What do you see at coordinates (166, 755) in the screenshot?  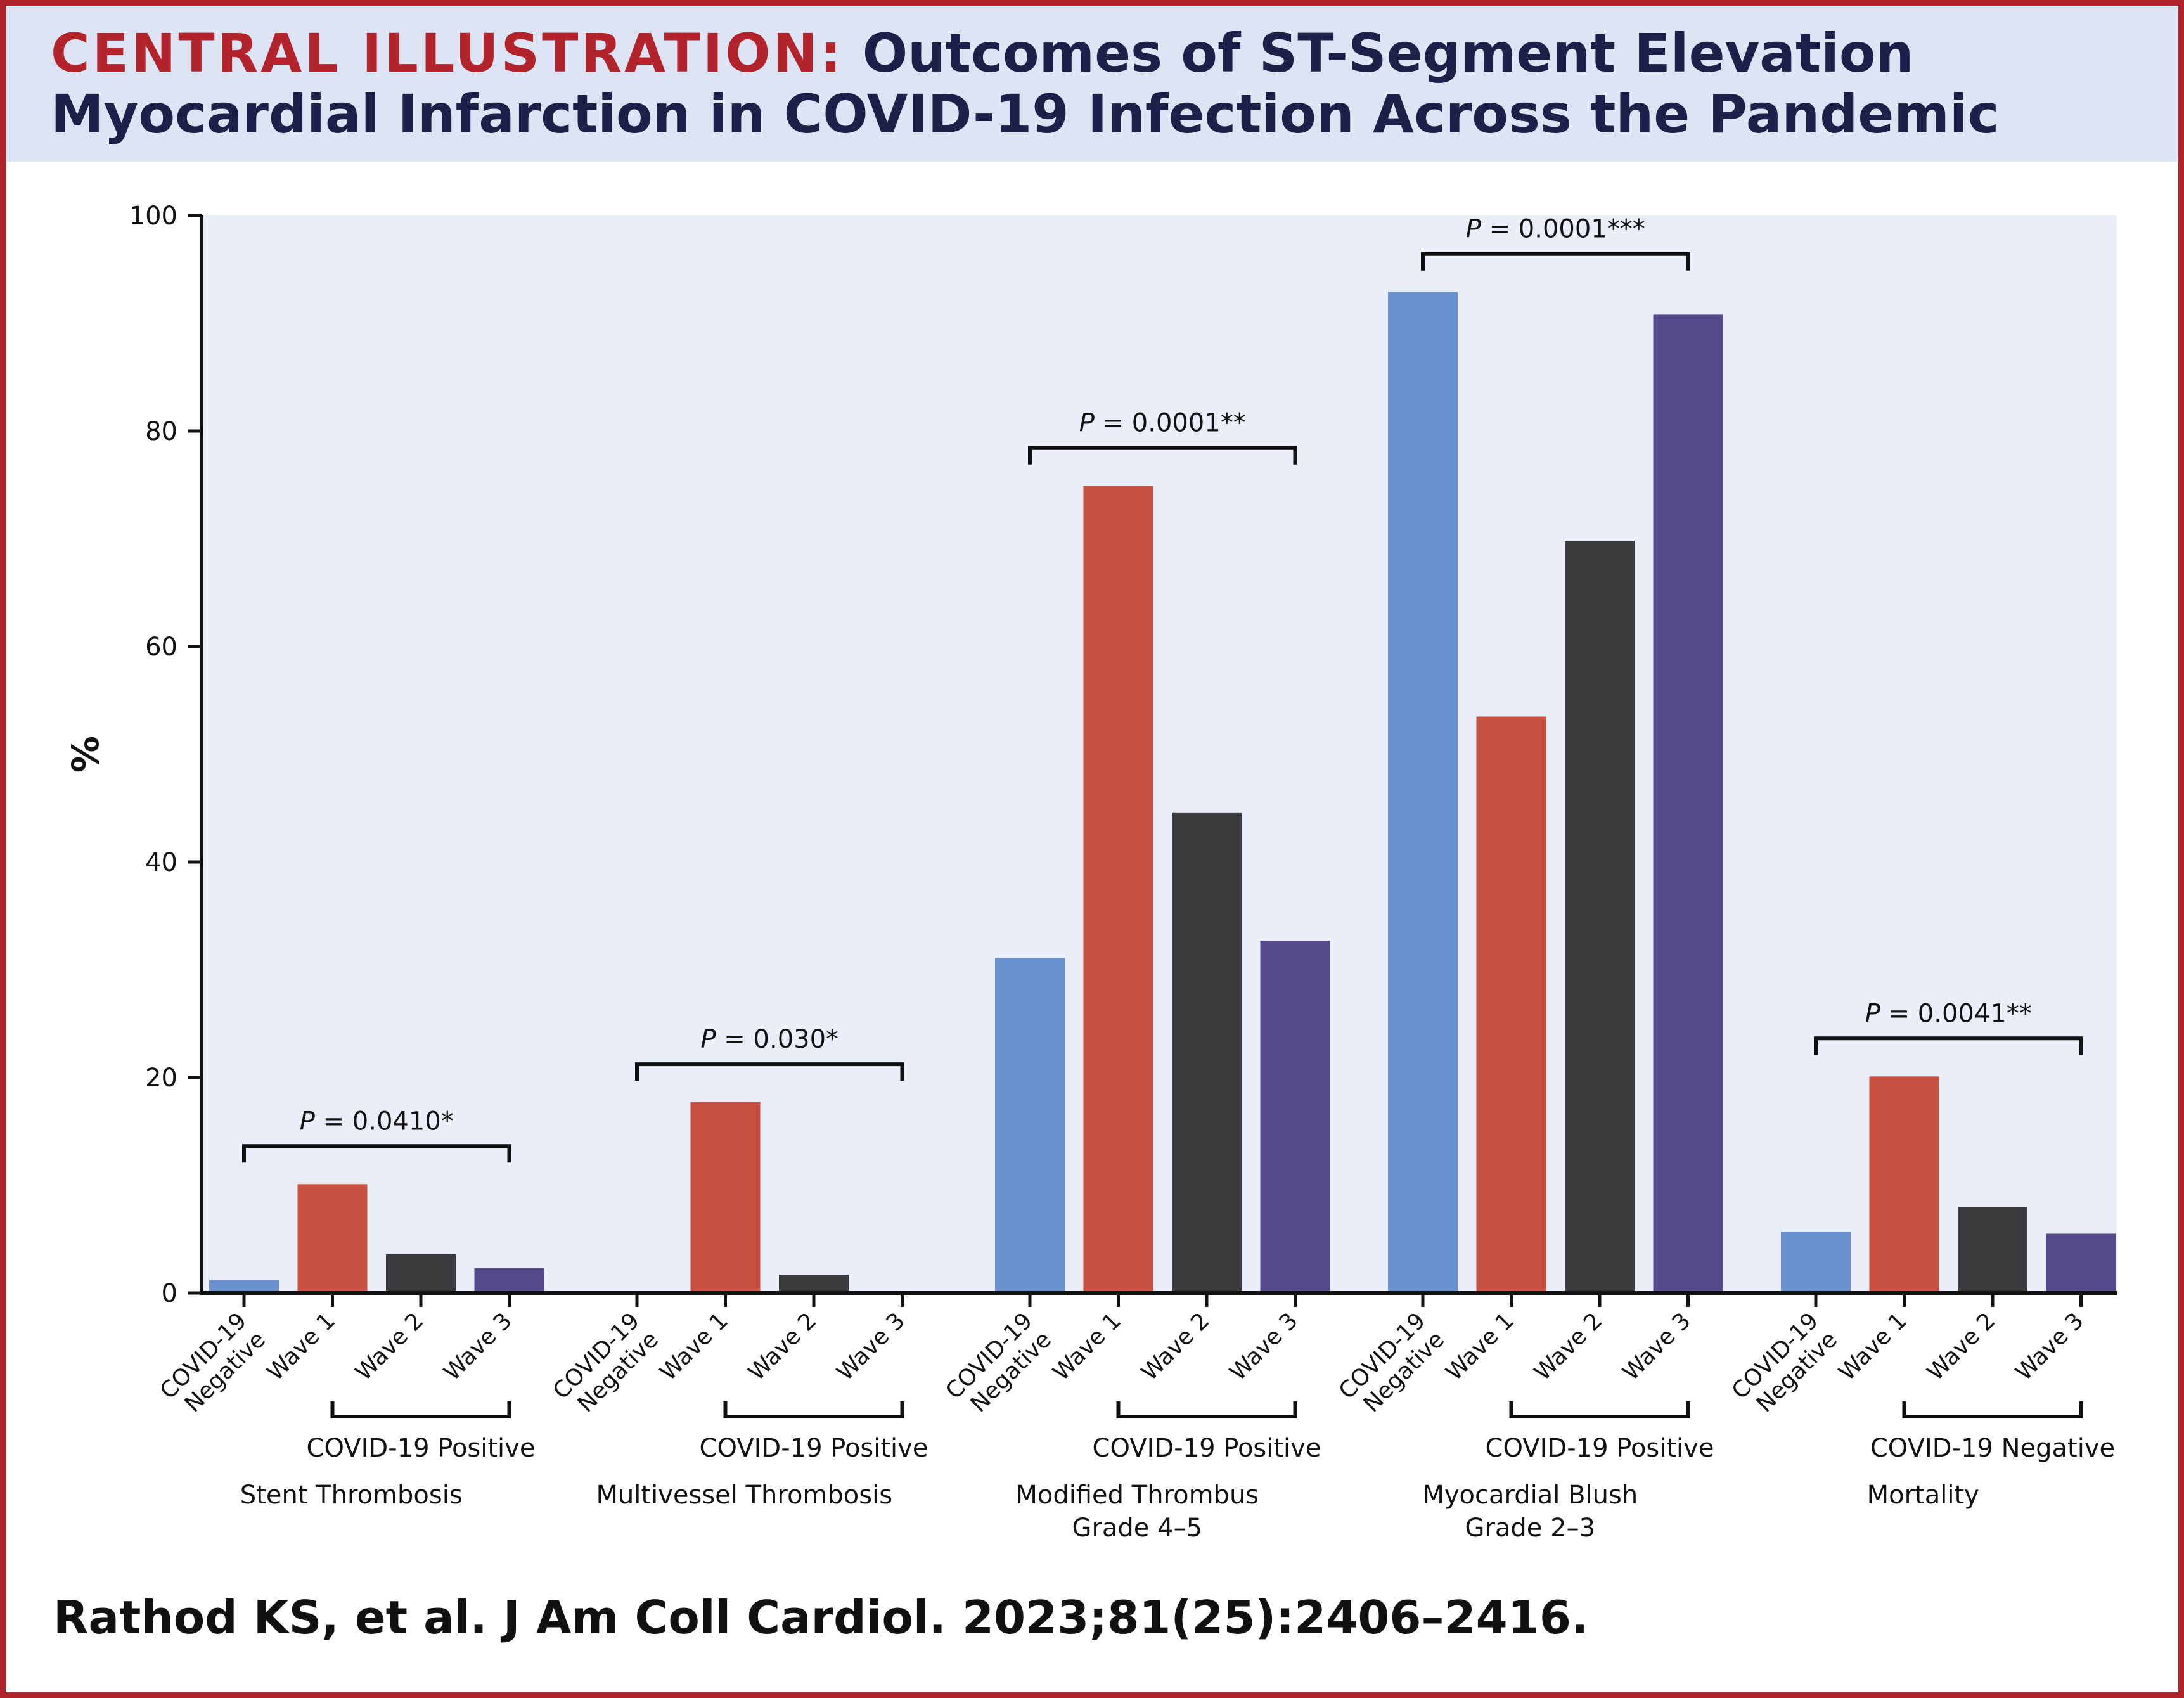 I see `y-axis-ticks: 0 20 40 60 80 100` at bounding box center [166, 755].